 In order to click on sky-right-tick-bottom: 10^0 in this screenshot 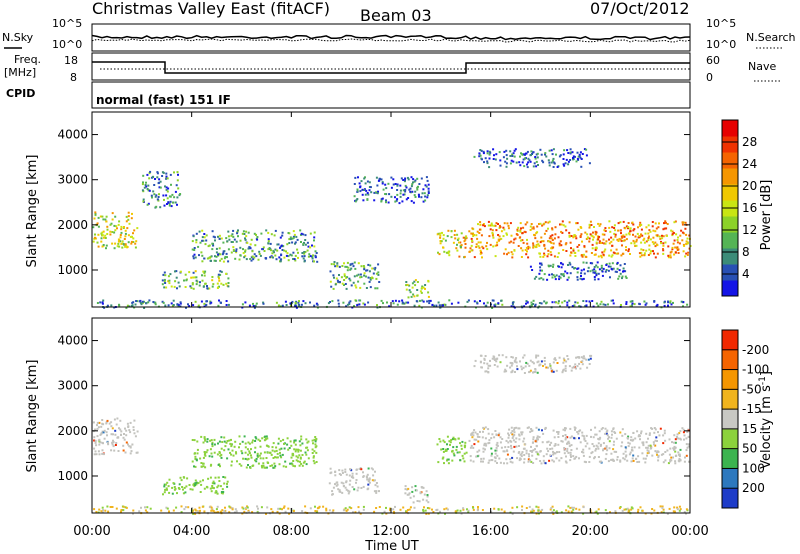, I will do `click(721, 44)`.